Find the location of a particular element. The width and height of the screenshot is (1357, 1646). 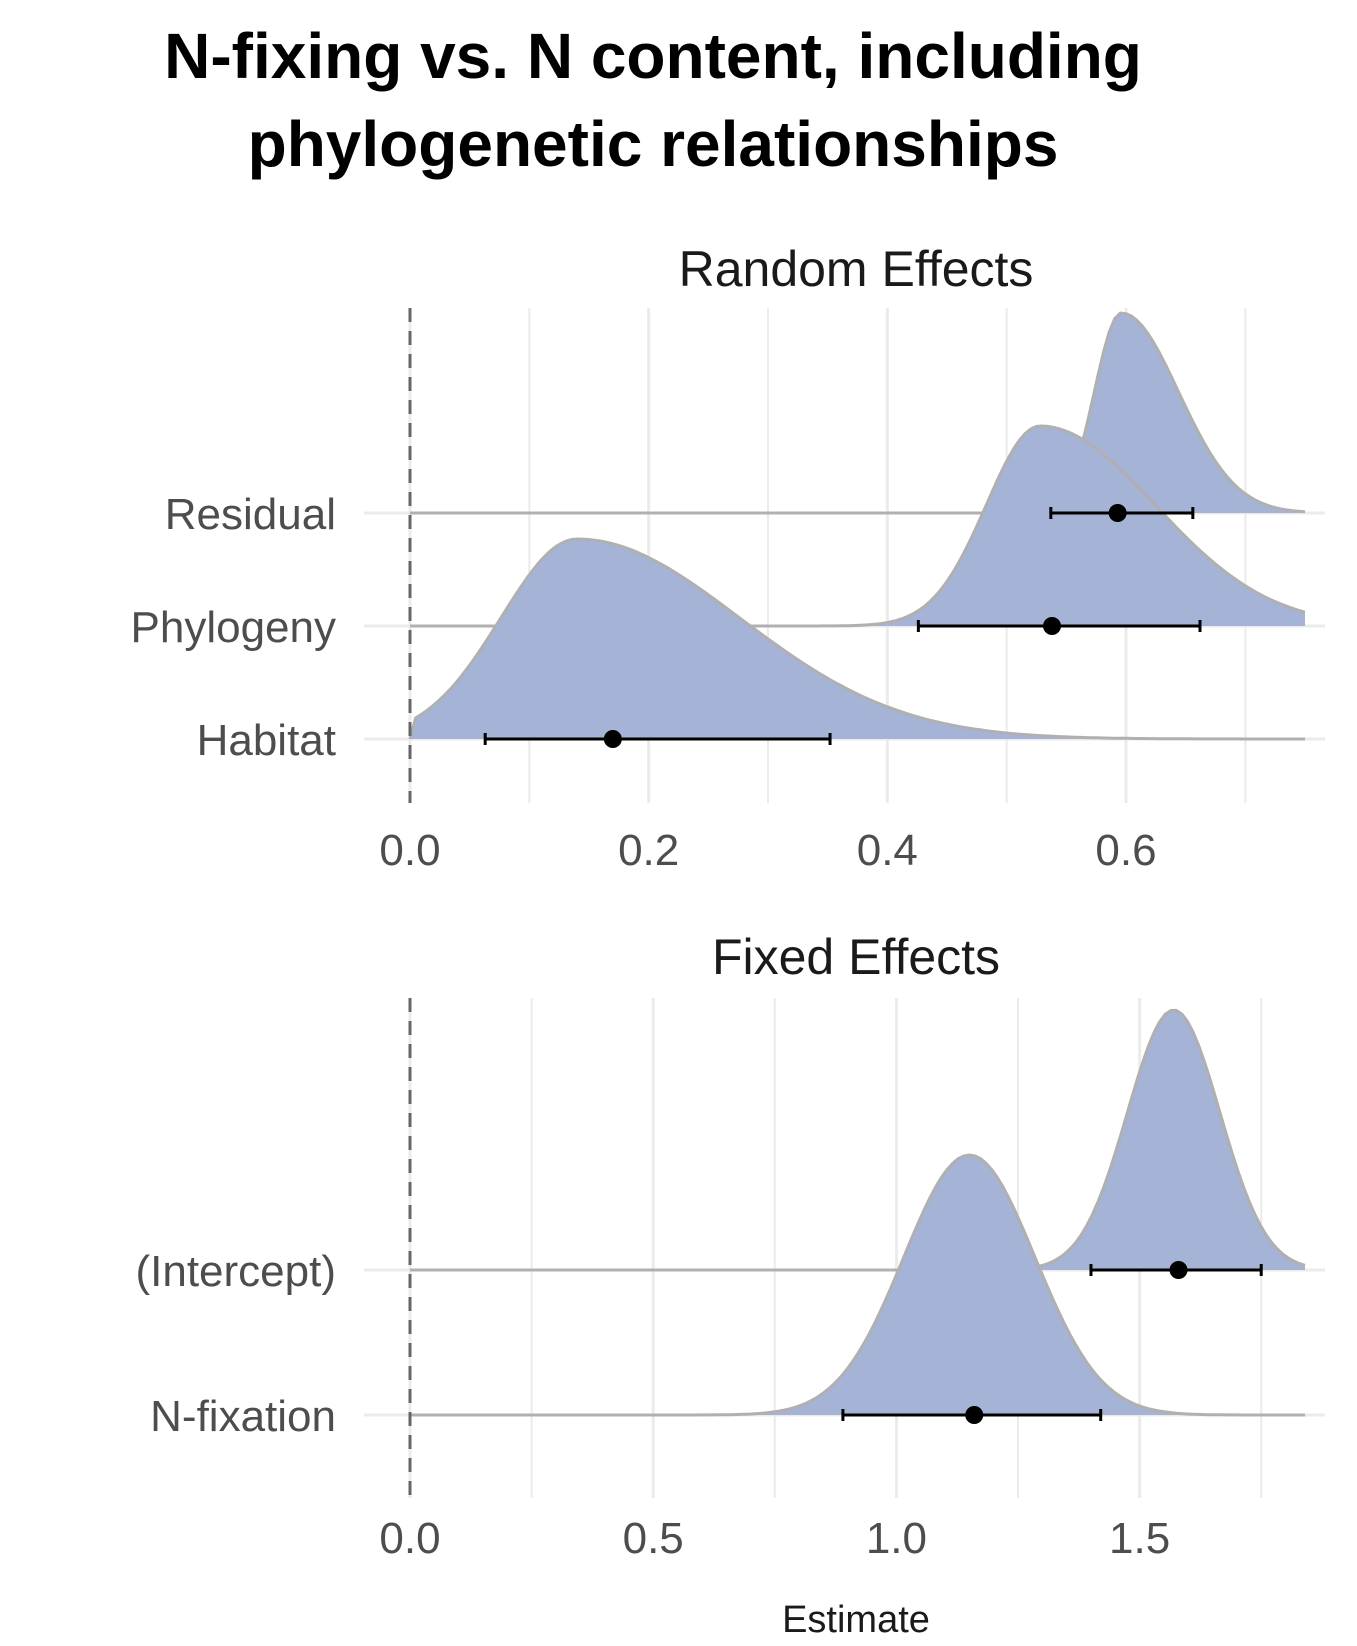

panel-title-random-effects: Random Effects is located at coordinates (856, 269).